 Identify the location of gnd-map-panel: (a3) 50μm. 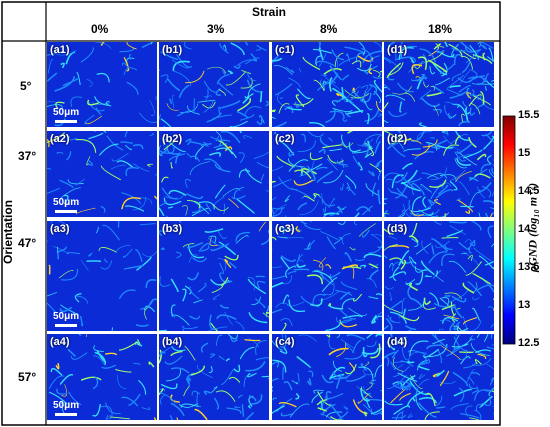
(102, 276).